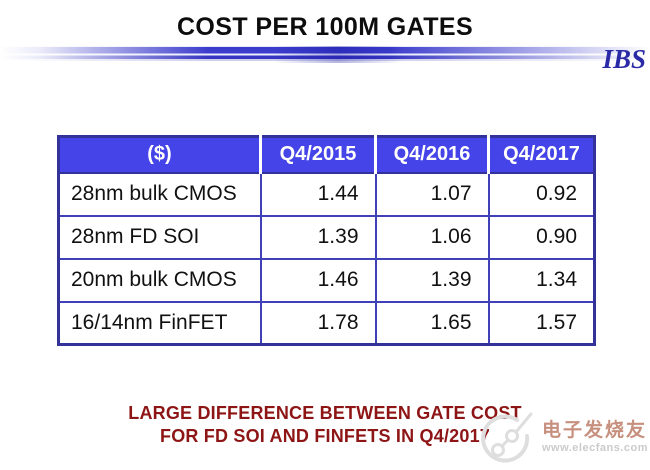  What do you see at coordinates (160, 236) in the screenshot?
I see `row-label: 28nm FD SOI` at bounding box center [160, 236].